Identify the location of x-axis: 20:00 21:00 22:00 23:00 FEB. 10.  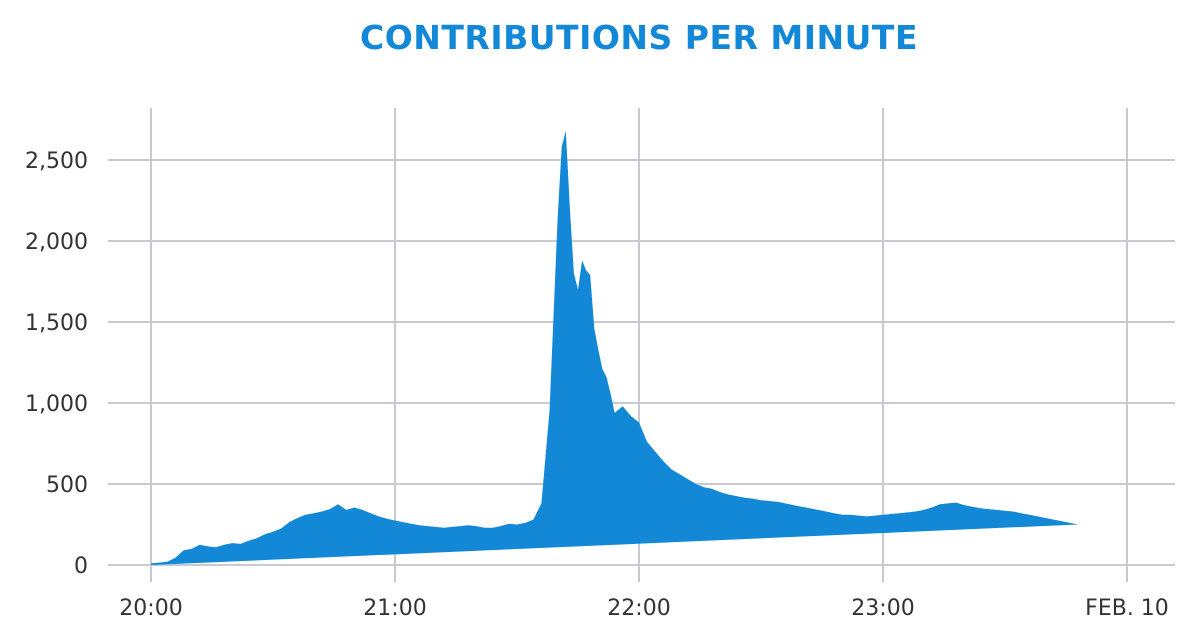
(644, 608).